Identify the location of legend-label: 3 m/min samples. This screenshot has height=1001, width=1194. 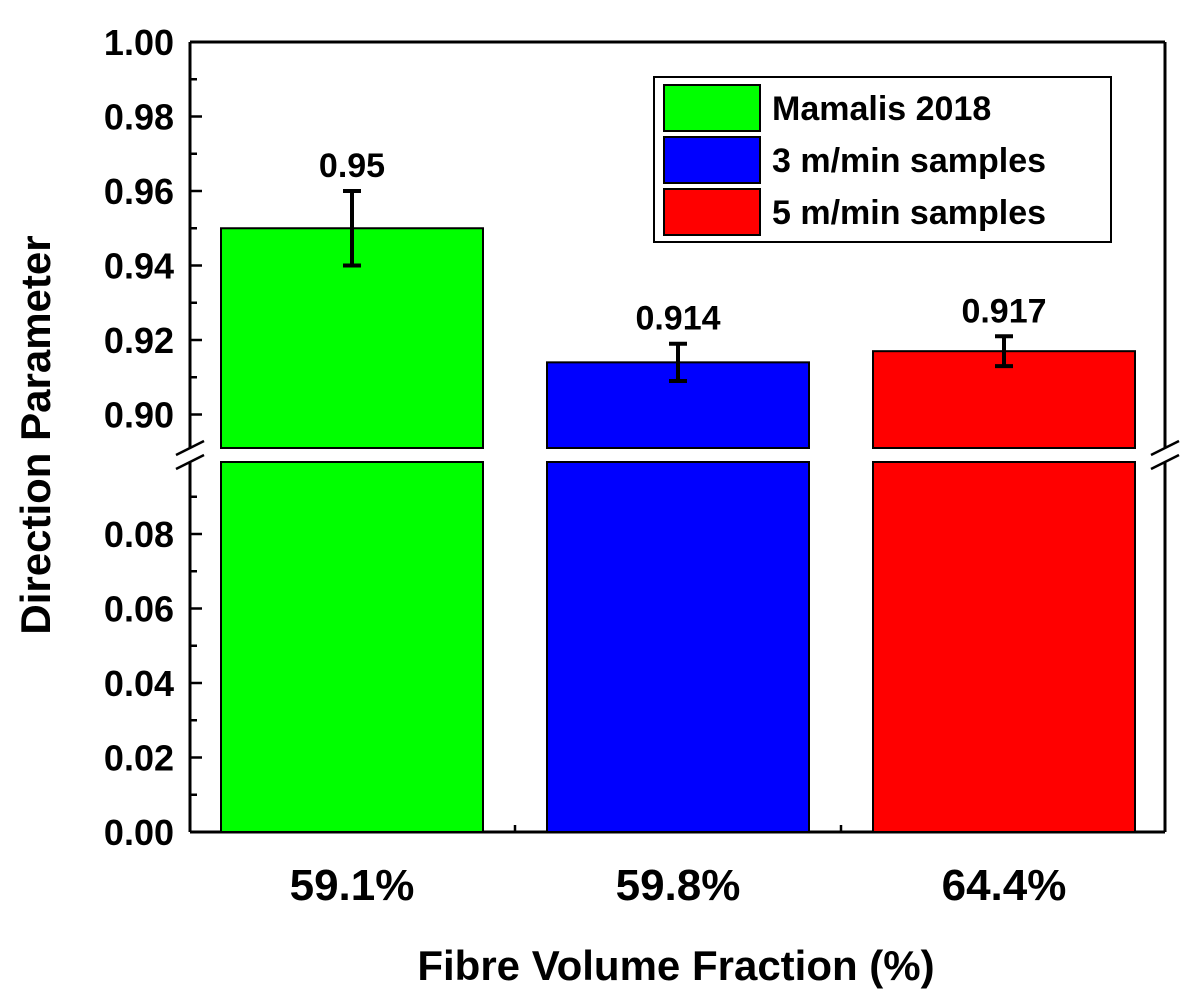
(909, 161).